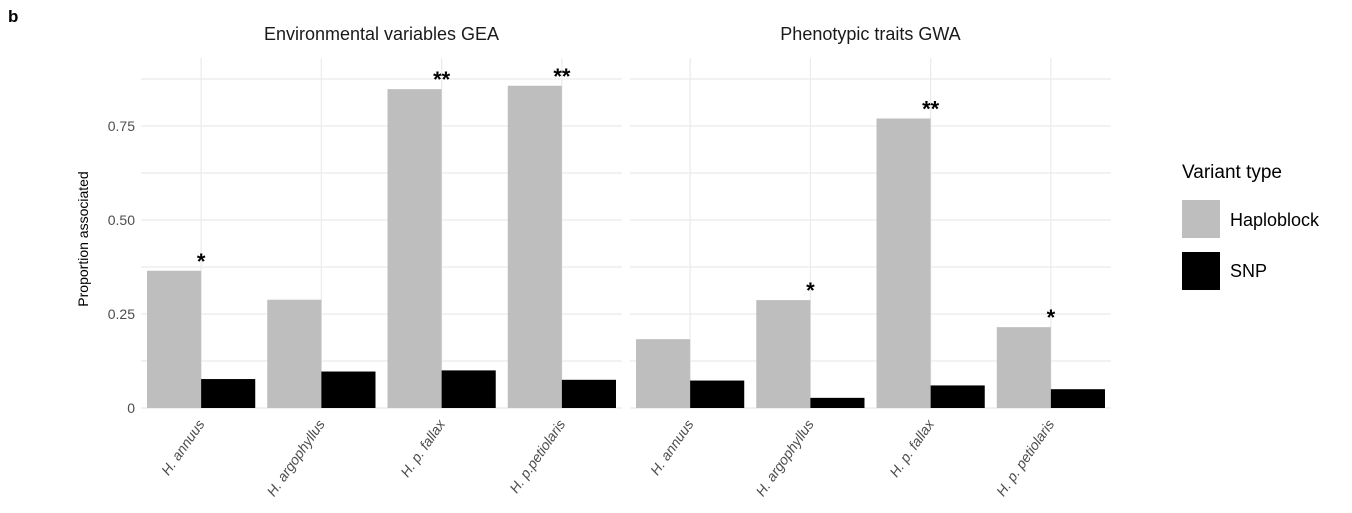  What do you see at coordinates (1025, 458) in the screenshot?
I see `x-tick-label: H. p. petiolaris` at bounding box center [1025, 458].